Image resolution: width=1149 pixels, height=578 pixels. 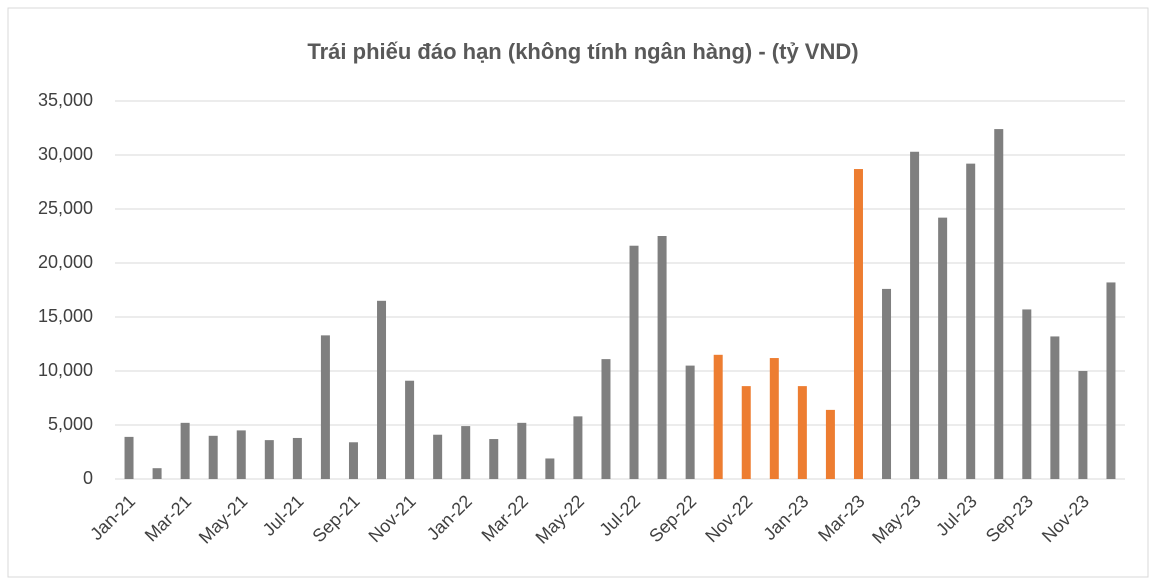 What do you see at coordinates (65, 208) in the screenshot?
I see `y-tick-label: 25,000` at bounding box center [65, 208].